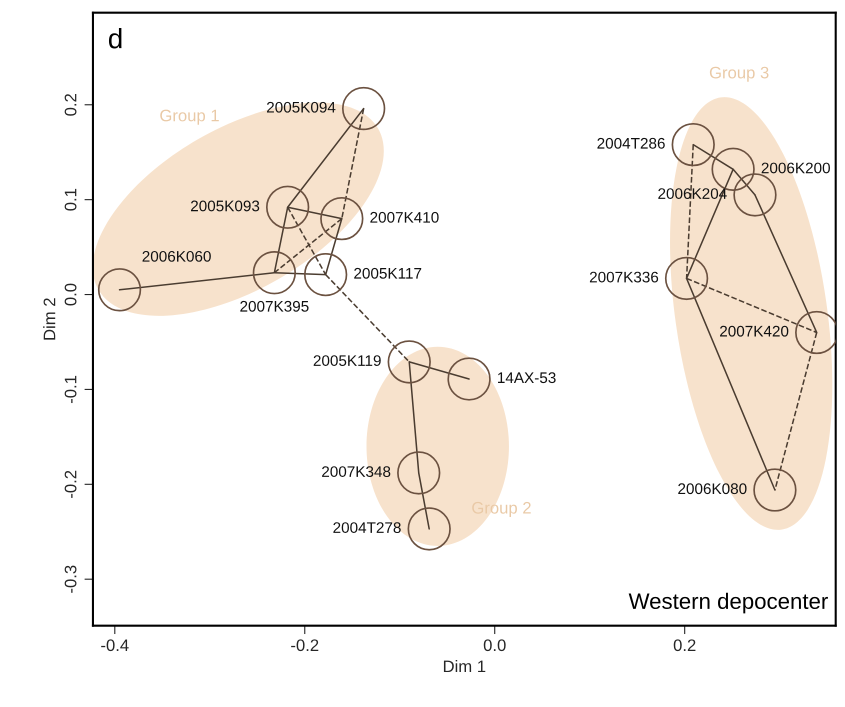 This screenshot has width=845, height=707. What do you see at coordinates (225, 206) in the screenshot?
I see `data-label: 2005K093` at bounding box center [225, 206].